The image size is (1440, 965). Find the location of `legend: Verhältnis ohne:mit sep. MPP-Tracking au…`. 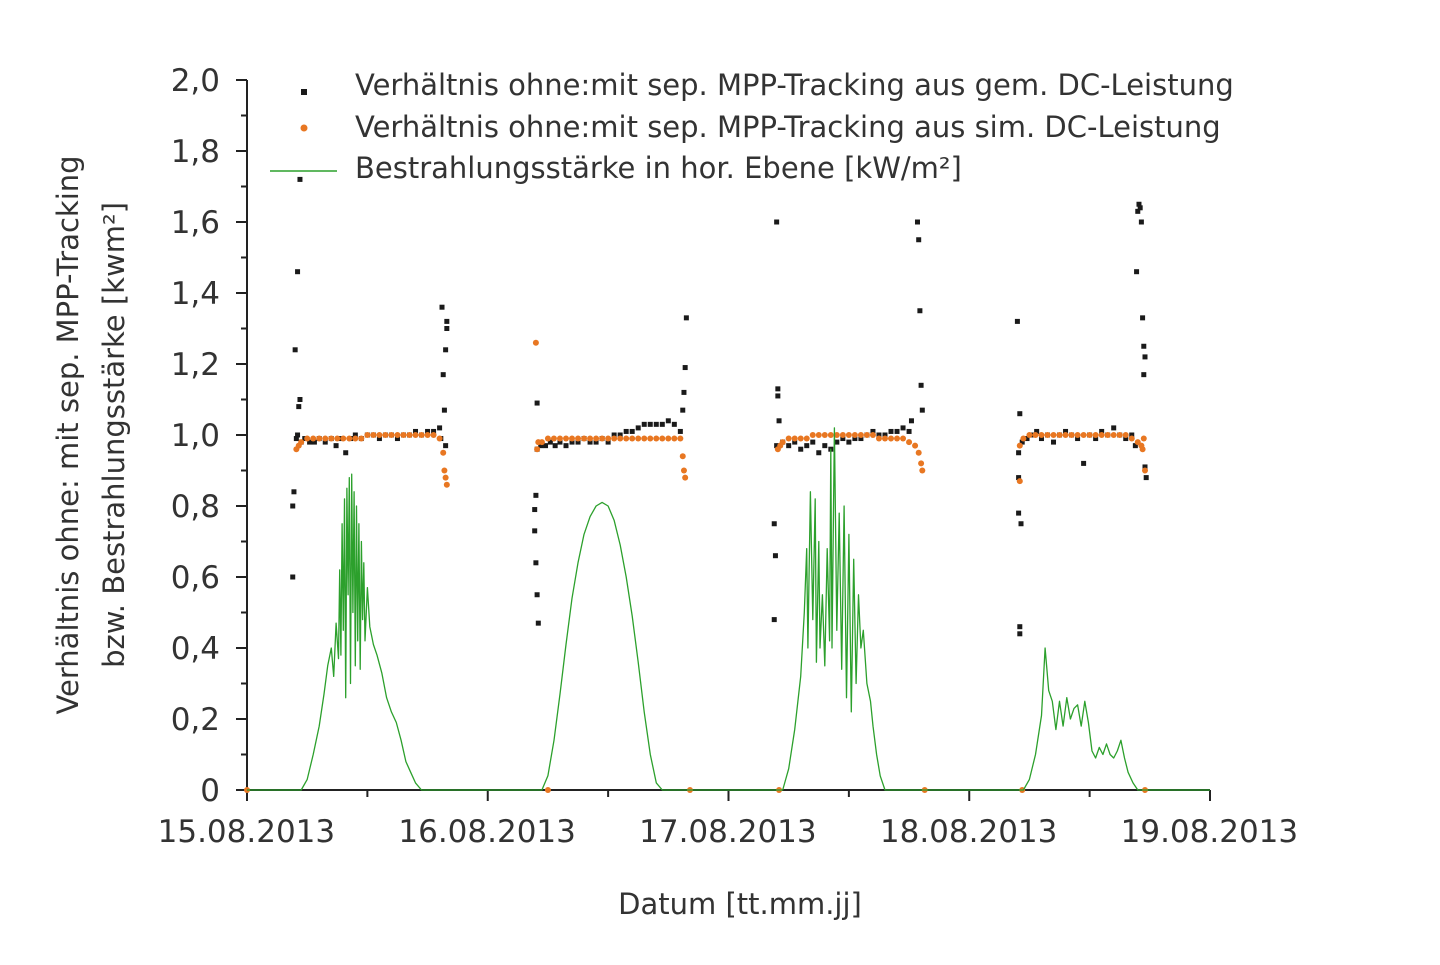

legend: Verhältnis ohne:mit sep. MPP-Tracking au… is located at coordinates (752, 126).